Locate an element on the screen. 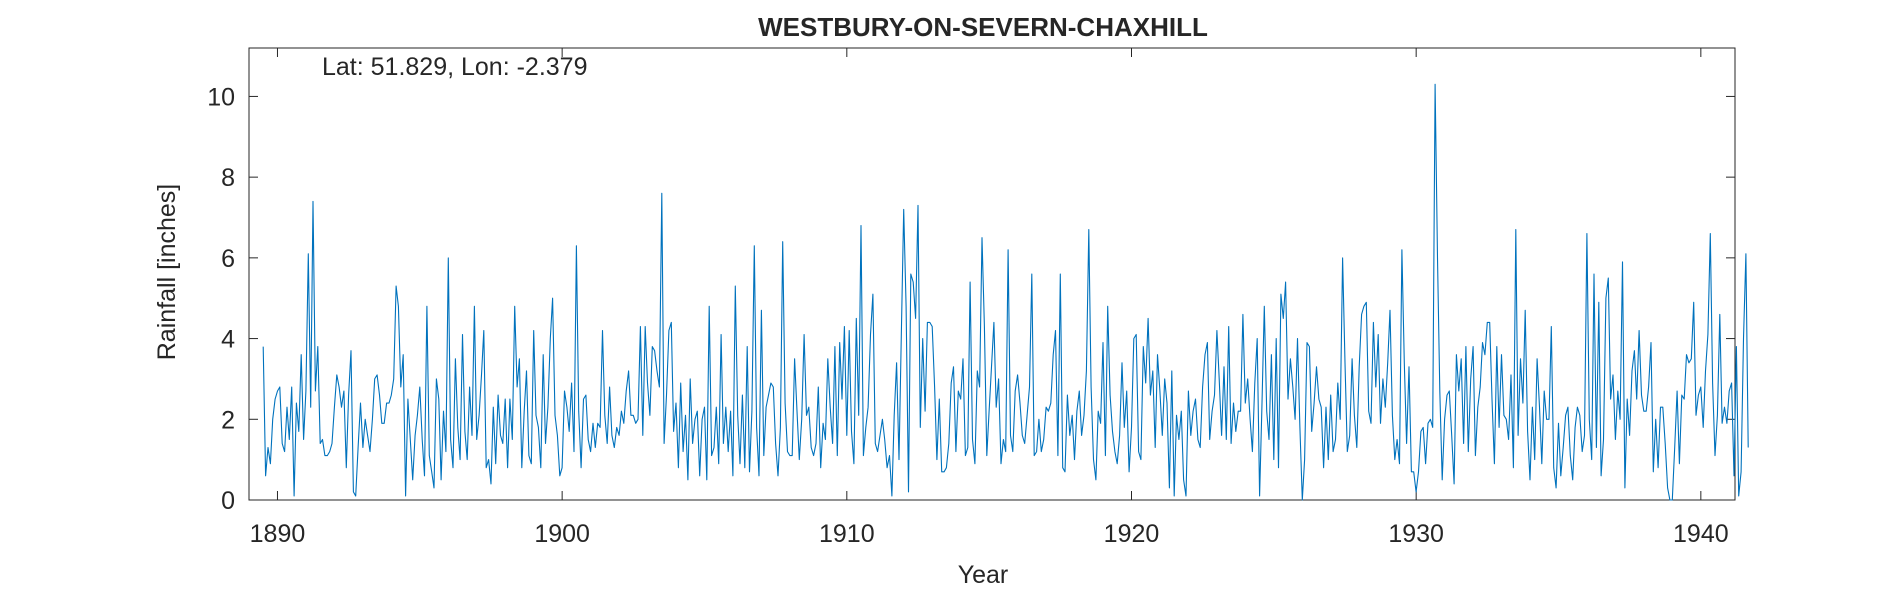 This screenshot has width=1890, height=591. location-annotation: Lat: 51.829, Lon: -2.379 is located at coordinates (455, 67).